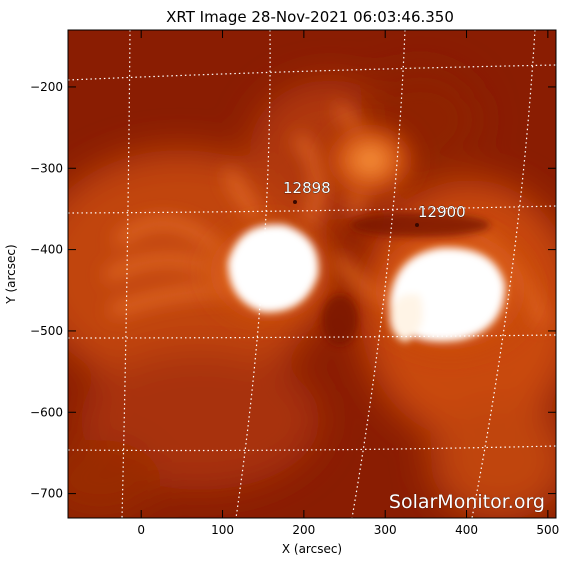  Describe the element at coordinates (46, 250) in the screenshot. I see `y-tick-label: −400` at that location.